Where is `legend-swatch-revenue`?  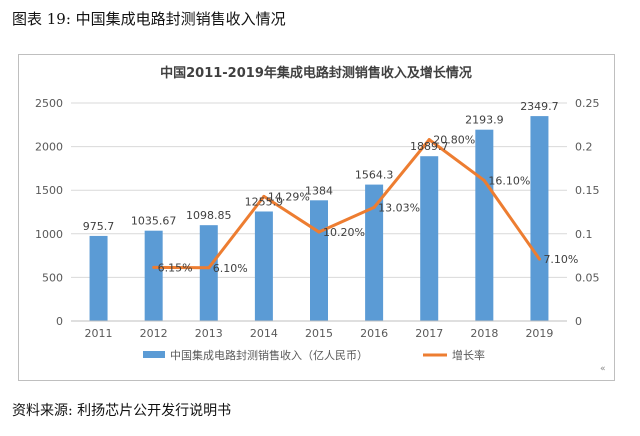 legend-swatch-revenue is located at coordinates (154, 354).